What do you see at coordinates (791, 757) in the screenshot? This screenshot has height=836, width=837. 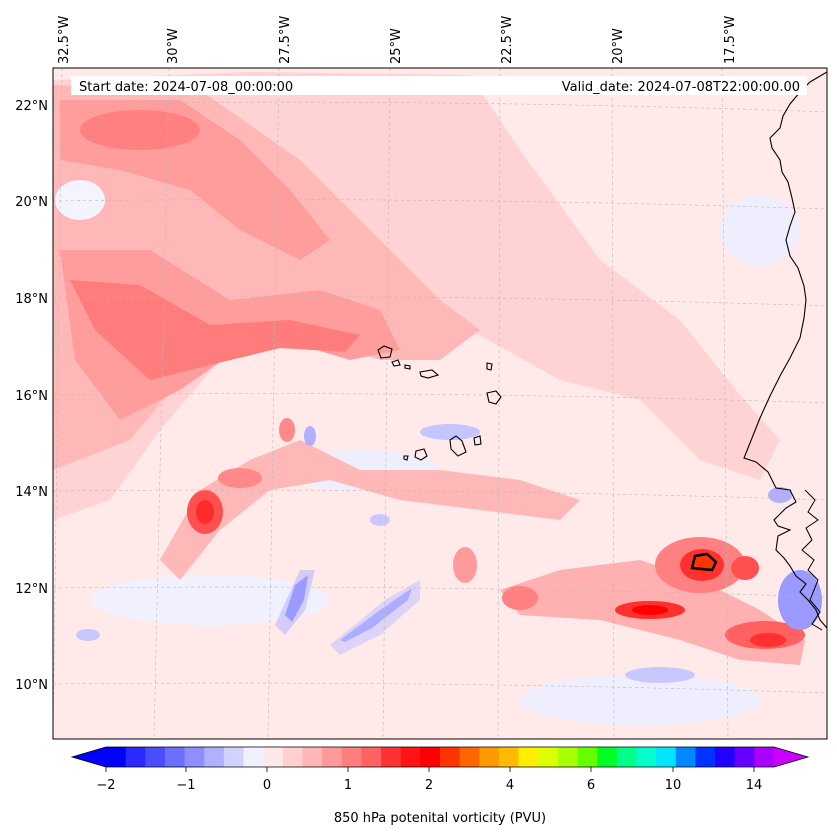 I see `colorbar-extend-high` at bounding box center [791, 757].